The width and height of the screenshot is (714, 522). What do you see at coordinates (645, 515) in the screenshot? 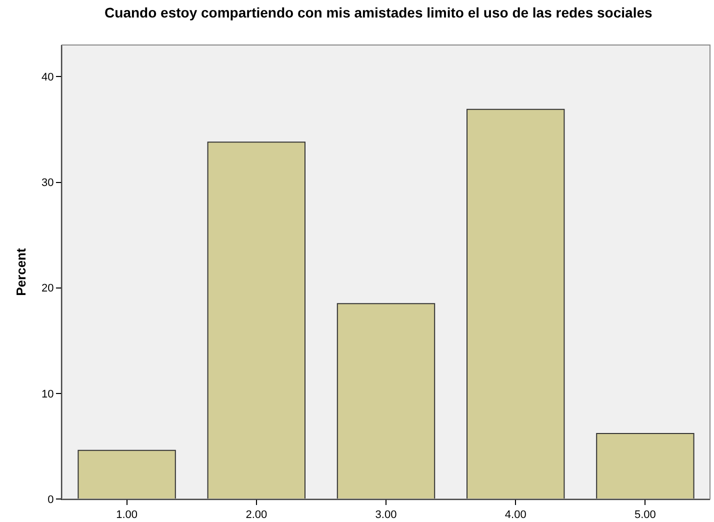
I see `x-tick-label: 5.00` at bounding box center [645, 515].